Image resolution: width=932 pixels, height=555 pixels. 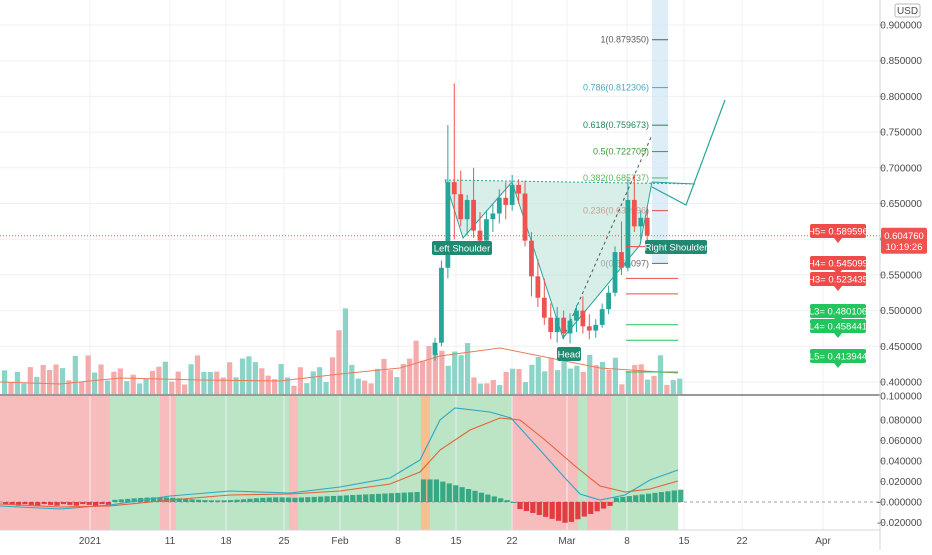 I want to click on time-tick-label: 11, so click(x=170, y=541).